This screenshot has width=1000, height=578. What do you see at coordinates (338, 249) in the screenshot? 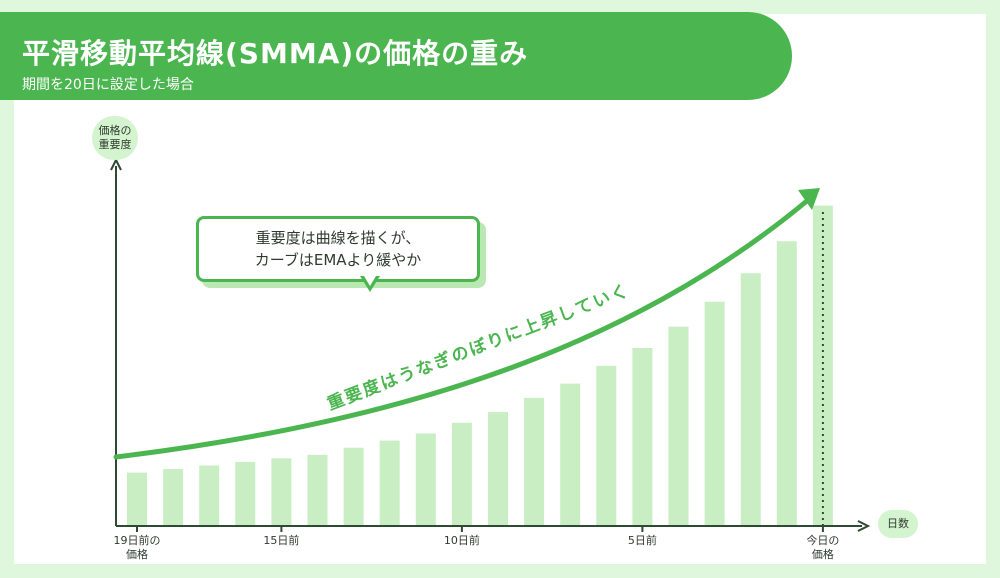
I see `callout-bubble: 重要度は曲線を描くが、 カーブはEMAより緩やか` at bounding box center [338, 249].